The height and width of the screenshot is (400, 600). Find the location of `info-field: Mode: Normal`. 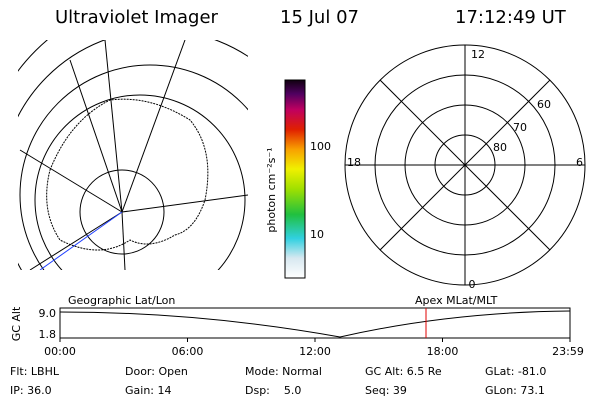

info-field: Mode: Normal is located at coordinates (283, 371).